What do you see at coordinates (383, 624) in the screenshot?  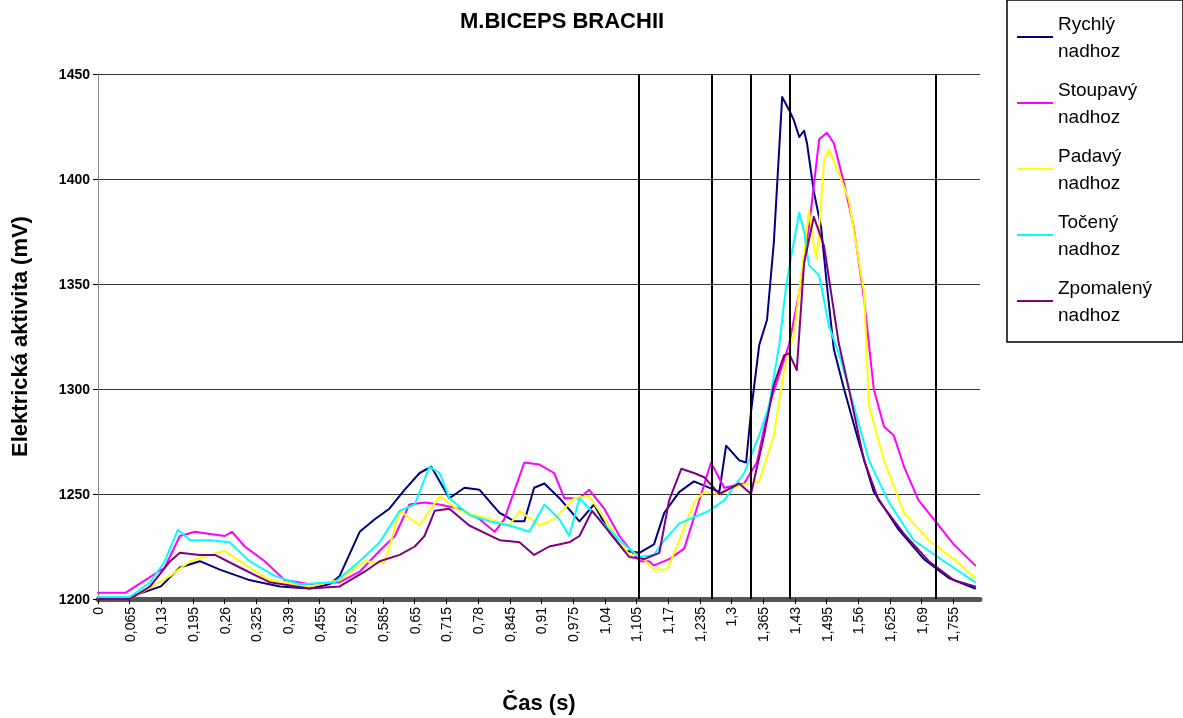 I see `x-tick-label: 0,585` at bounding box center [383, 624].